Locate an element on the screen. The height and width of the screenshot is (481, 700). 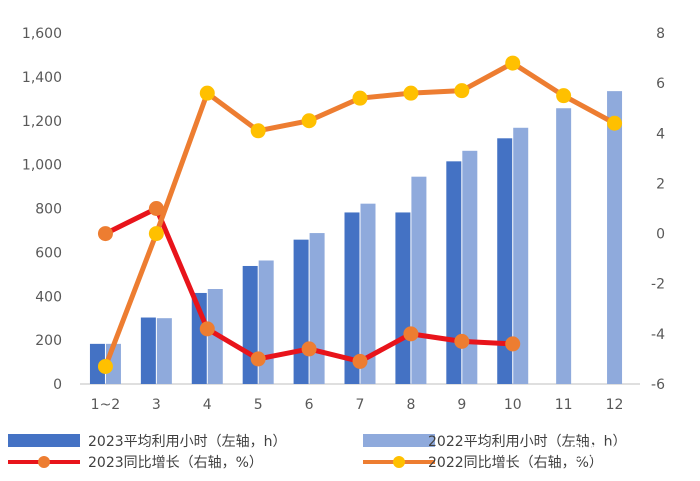
watermark: 黑鹰新视野 is located at coordinates (612, 451).